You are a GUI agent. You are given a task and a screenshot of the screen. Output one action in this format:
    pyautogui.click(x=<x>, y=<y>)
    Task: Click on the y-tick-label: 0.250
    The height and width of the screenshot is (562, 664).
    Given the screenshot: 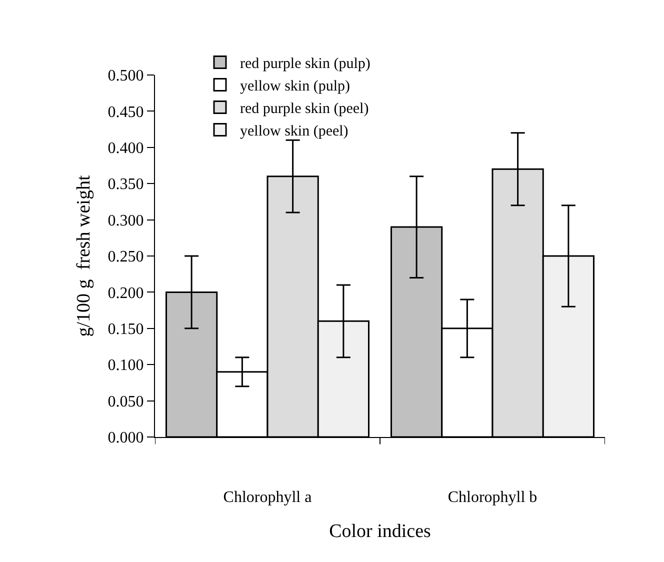 What is the action you would take?
    pyautogui.click(x=126, y=257)
    